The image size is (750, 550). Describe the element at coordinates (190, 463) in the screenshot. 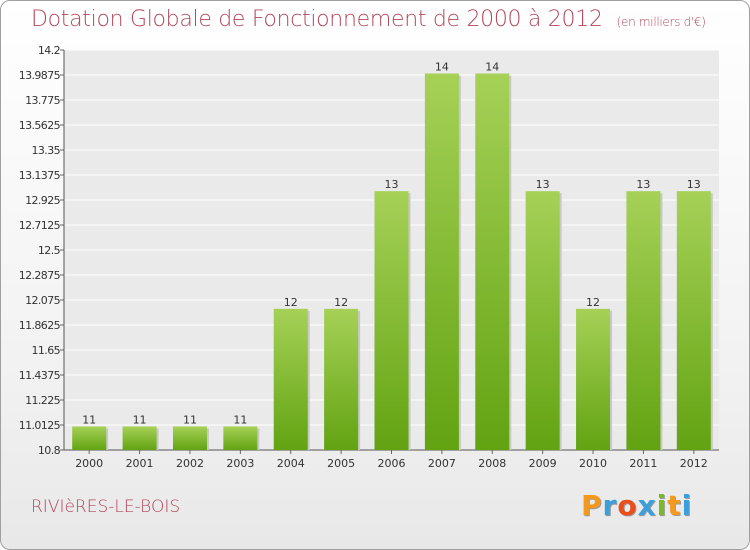

I see `x-tick-label: 2002` at that location.